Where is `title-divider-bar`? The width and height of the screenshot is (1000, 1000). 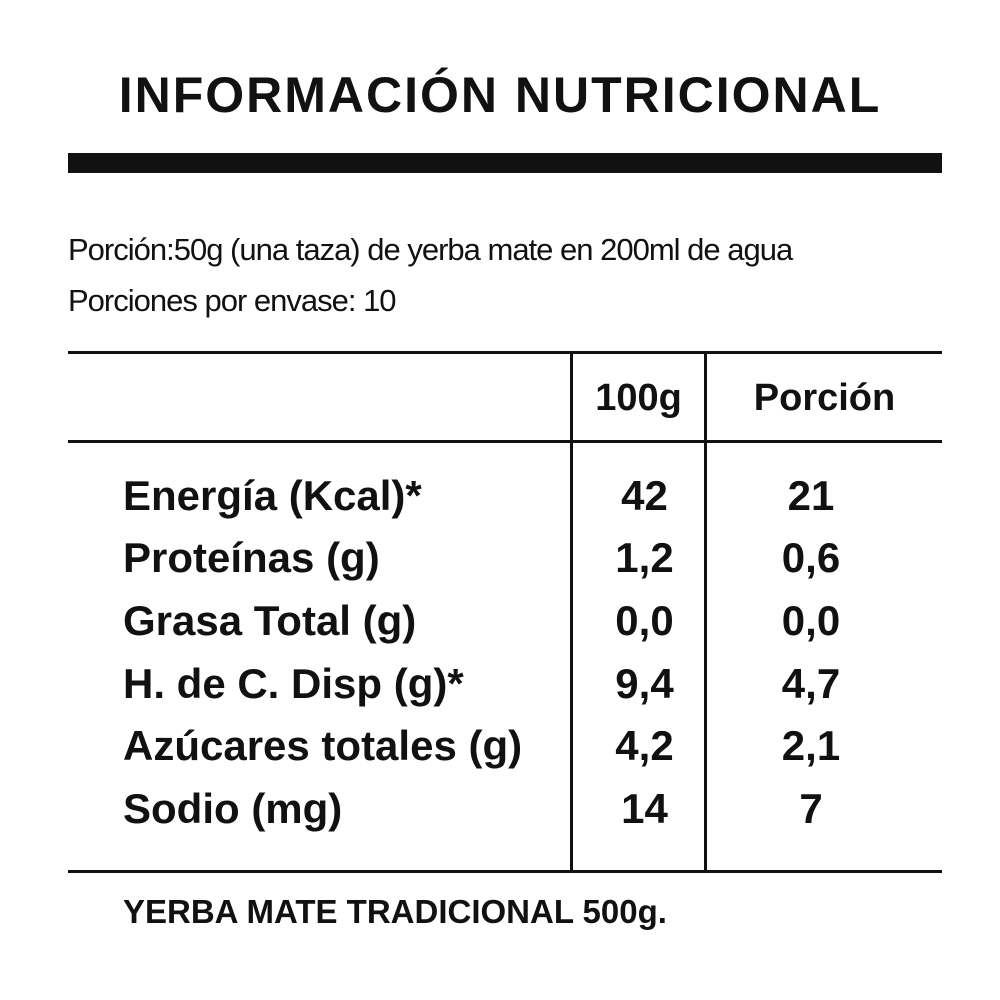 title-divider-bar is located at coordinates (505, 163).